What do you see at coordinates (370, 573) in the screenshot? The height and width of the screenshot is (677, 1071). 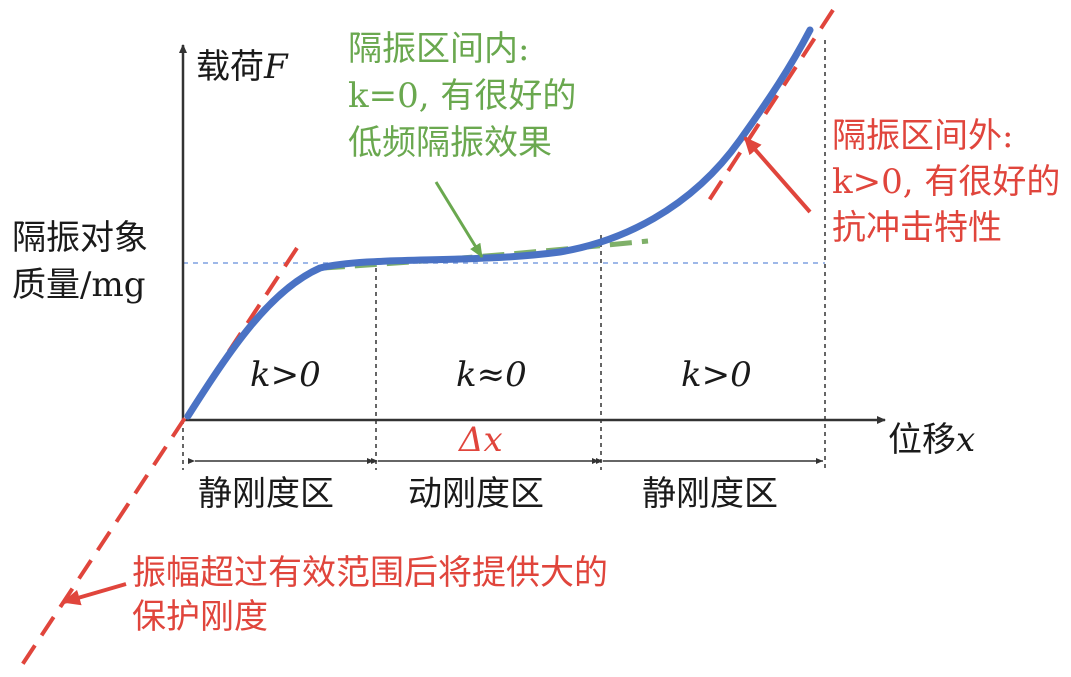 I see `protect-annotation-line1: 振幅超过有效范围后将提供大的` at bounding box center [370, 573].